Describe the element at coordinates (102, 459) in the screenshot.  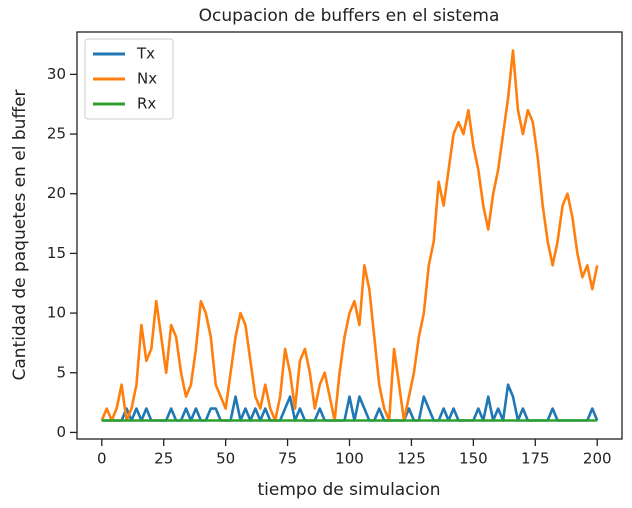
I see `x-tick-label: 0` at that location.